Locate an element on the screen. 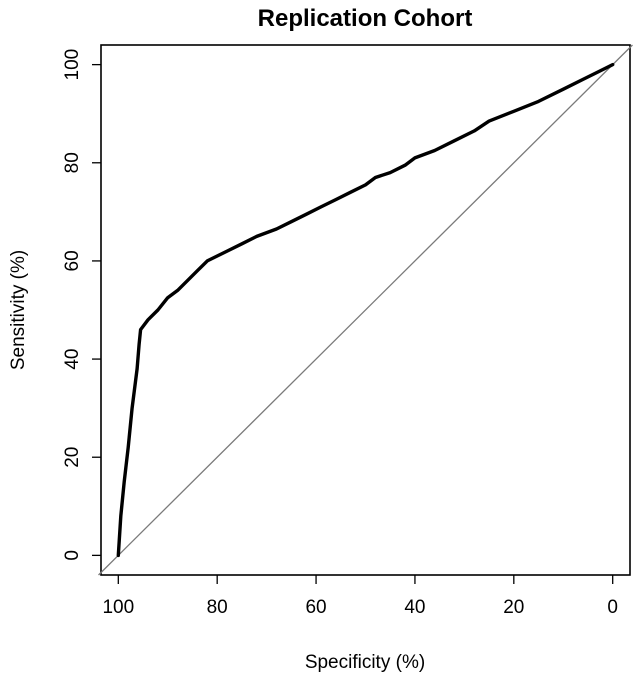 Image resolution: width=634 pixels, height=679 pixels. y-tick-label: 80 is located at coordinates (72, 162).